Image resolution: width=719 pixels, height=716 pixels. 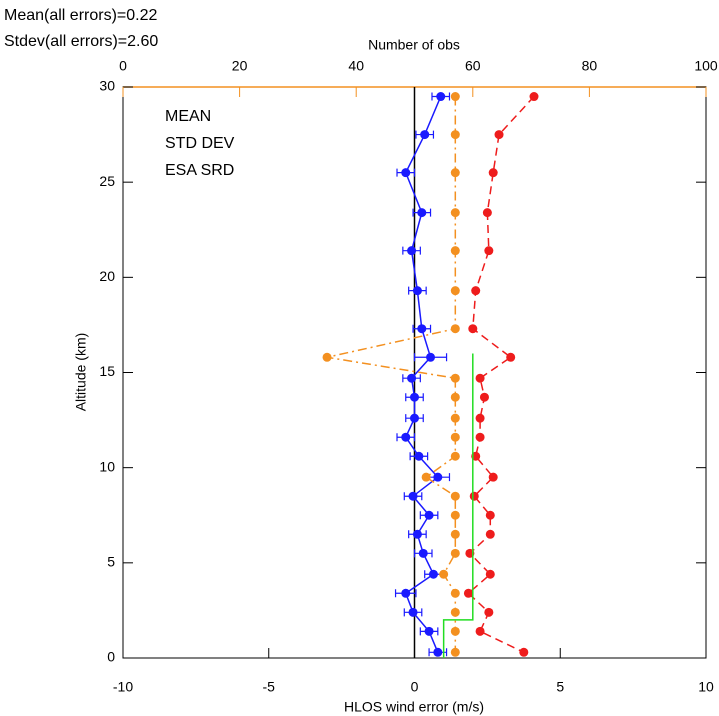 What do you see at coordinates (123, 687) in the screenshot?
I see `x-tick-label: -10` at bounding box center [123, 687].